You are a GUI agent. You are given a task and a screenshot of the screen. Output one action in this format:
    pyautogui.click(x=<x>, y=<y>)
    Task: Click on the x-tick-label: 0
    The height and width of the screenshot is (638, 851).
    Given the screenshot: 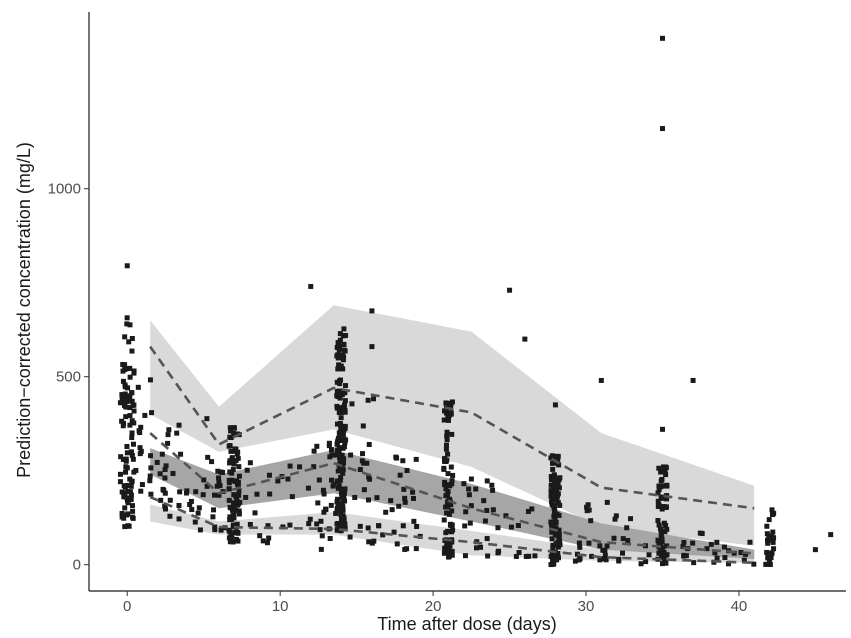 What is the action you would take?
    pyautogui.click(x=127, y=606)
    